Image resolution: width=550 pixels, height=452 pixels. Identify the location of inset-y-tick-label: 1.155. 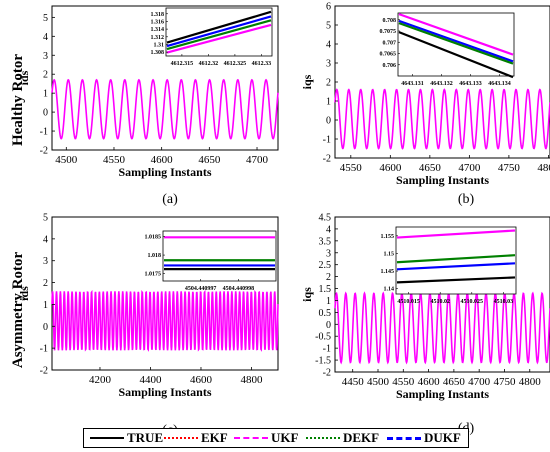
(388, 237).